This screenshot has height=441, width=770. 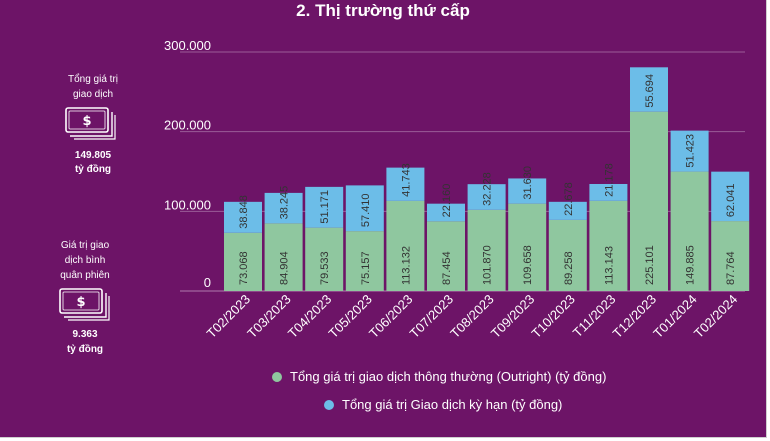 I want to click on data-label-term: 51.171, so click(x=325, y=207).